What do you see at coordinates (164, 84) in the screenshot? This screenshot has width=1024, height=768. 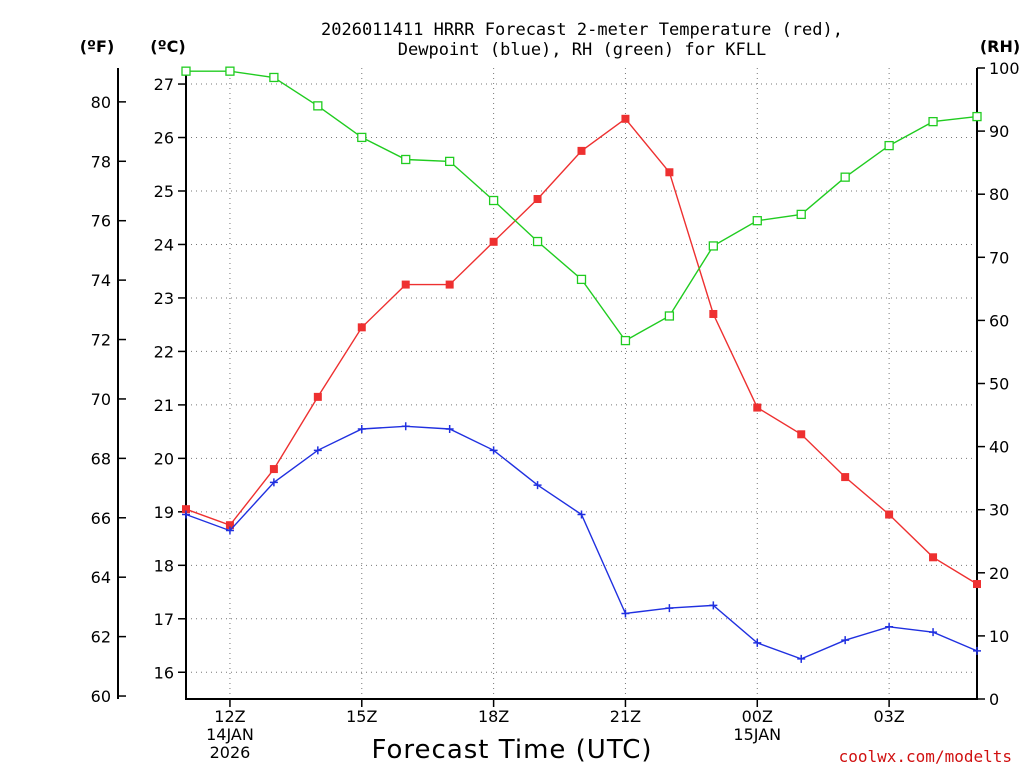 I see `celsius-tick-label-27: 27` at bounding box center [164, 84].